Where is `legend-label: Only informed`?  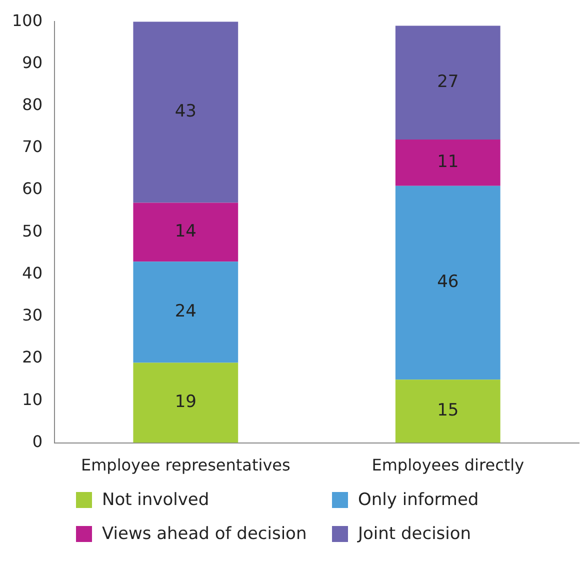
legend-label: Only informed is located at coordinates (418, 500).